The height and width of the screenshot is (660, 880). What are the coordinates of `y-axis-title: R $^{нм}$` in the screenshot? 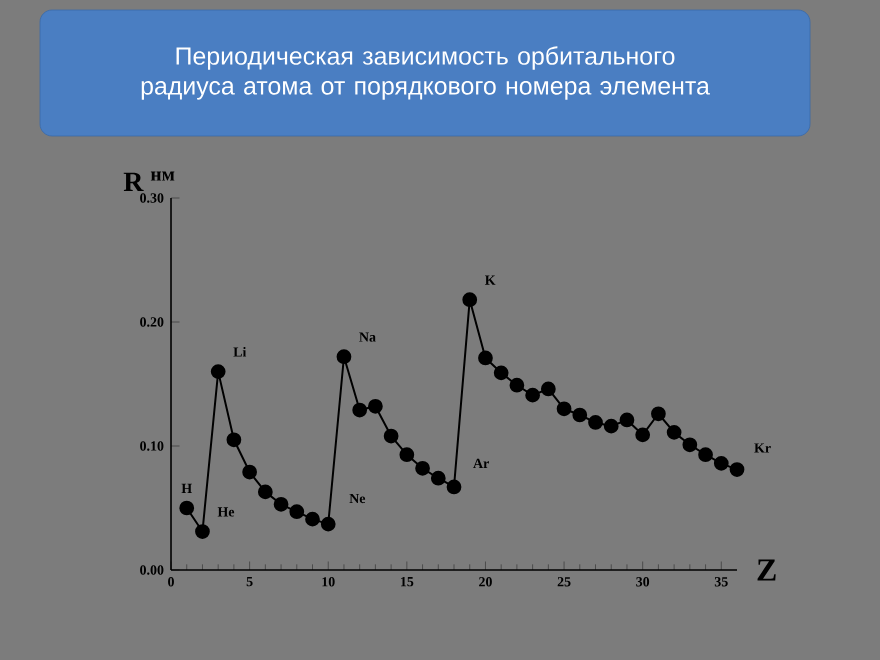 It's located at (149, 181).